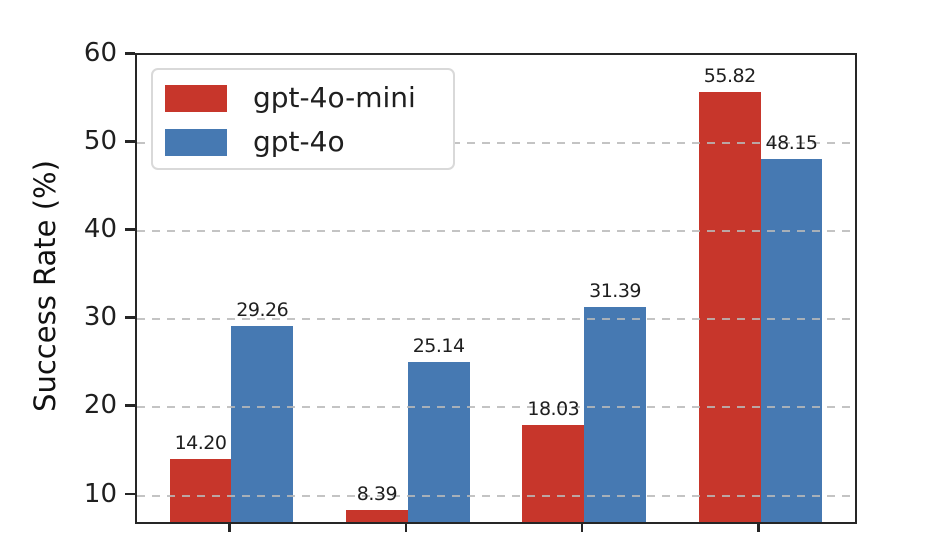 This screenshot has width=950, height=533. What do you see at coordinates (615, 291) in the screenshot?
I see `value-label-gpt-4o-group-3: 31.39` at bounding box center [615, 291].